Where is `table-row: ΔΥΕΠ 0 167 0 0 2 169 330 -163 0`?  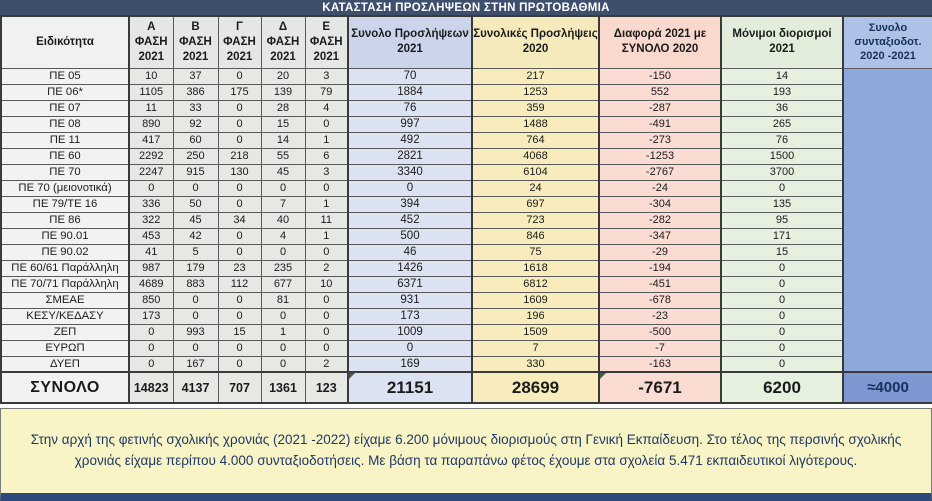
table-row: ΔΥΕΠ 0 167 0 0 2 169 330 -163 0 is located at coordinates (466, 364).